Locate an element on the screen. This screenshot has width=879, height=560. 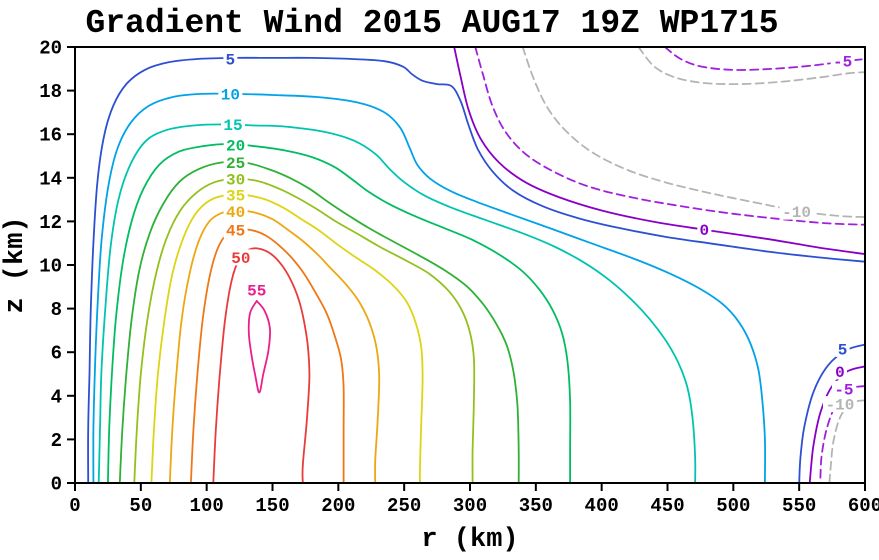
x-tick-label: 450 is located at coordinates (667, 506).